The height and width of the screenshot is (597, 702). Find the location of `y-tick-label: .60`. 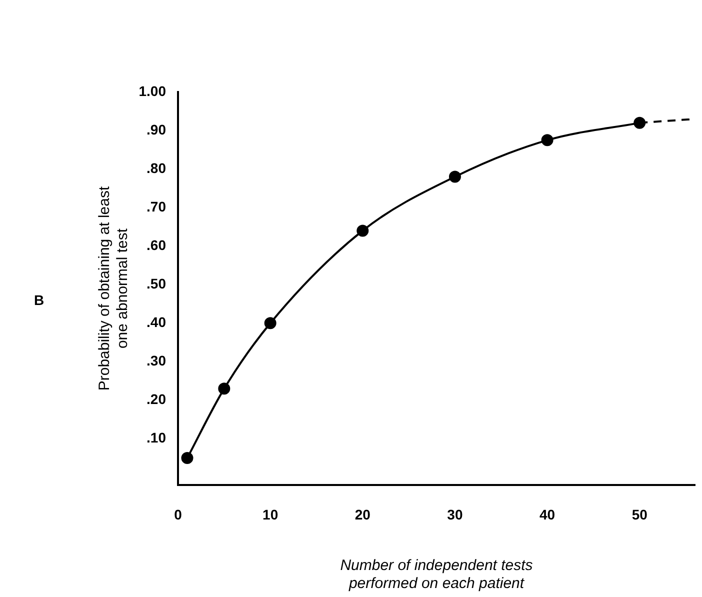

y-tick-label: .60 is located at coordinates (156, 244).